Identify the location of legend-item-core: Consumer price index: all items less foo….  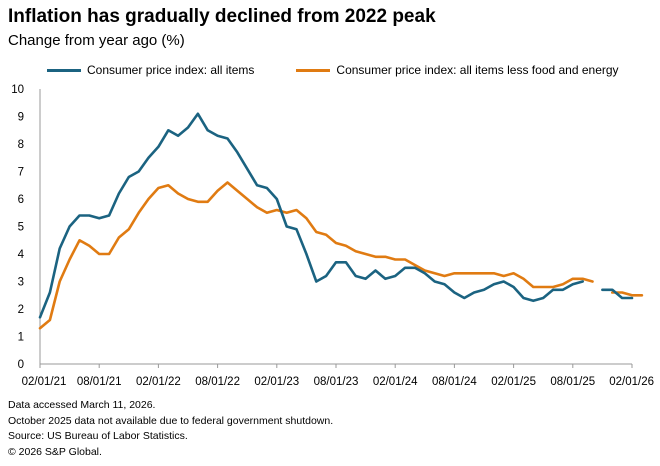
(457, 70).